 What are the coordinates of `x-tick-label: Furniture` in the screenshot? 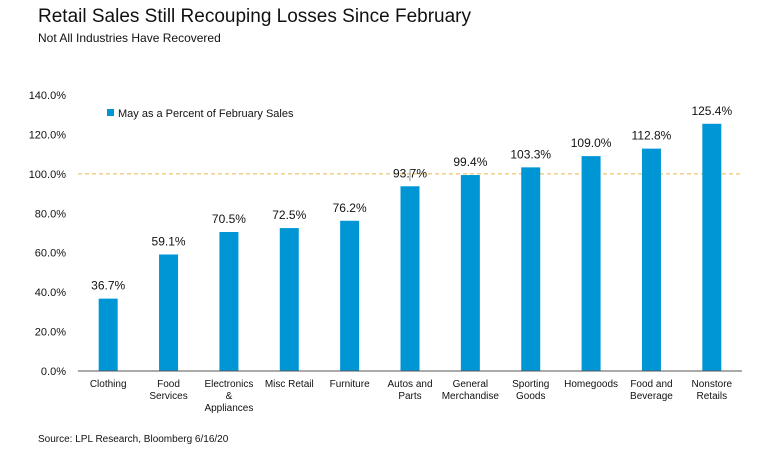 It's located at (350, 384).